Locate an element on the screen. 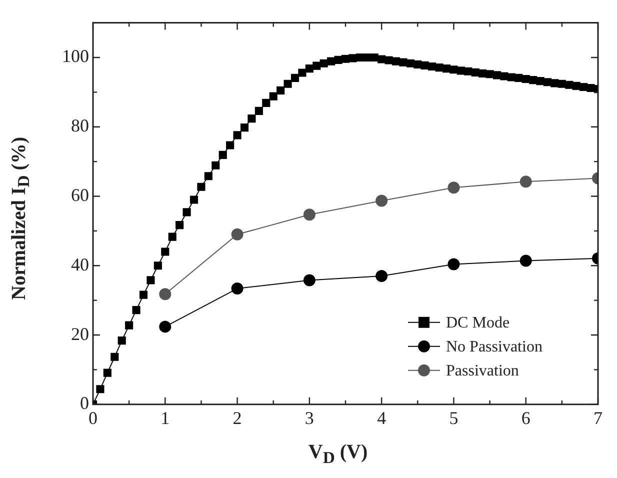  y-tick-label: 100 is located at coordinates (75, 56).